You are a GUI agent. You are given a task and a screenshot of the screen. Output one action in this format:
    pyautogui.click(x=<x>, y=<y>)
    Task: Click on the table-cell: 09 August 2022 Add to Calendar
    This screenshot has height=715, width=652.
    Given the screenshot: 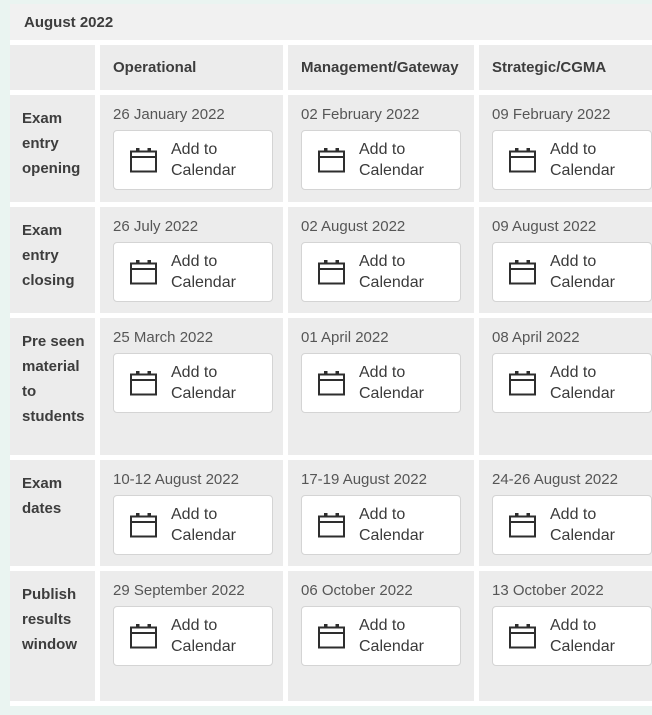 What is the action you would take?
    pyautogui.click(x=565, y=260)
    